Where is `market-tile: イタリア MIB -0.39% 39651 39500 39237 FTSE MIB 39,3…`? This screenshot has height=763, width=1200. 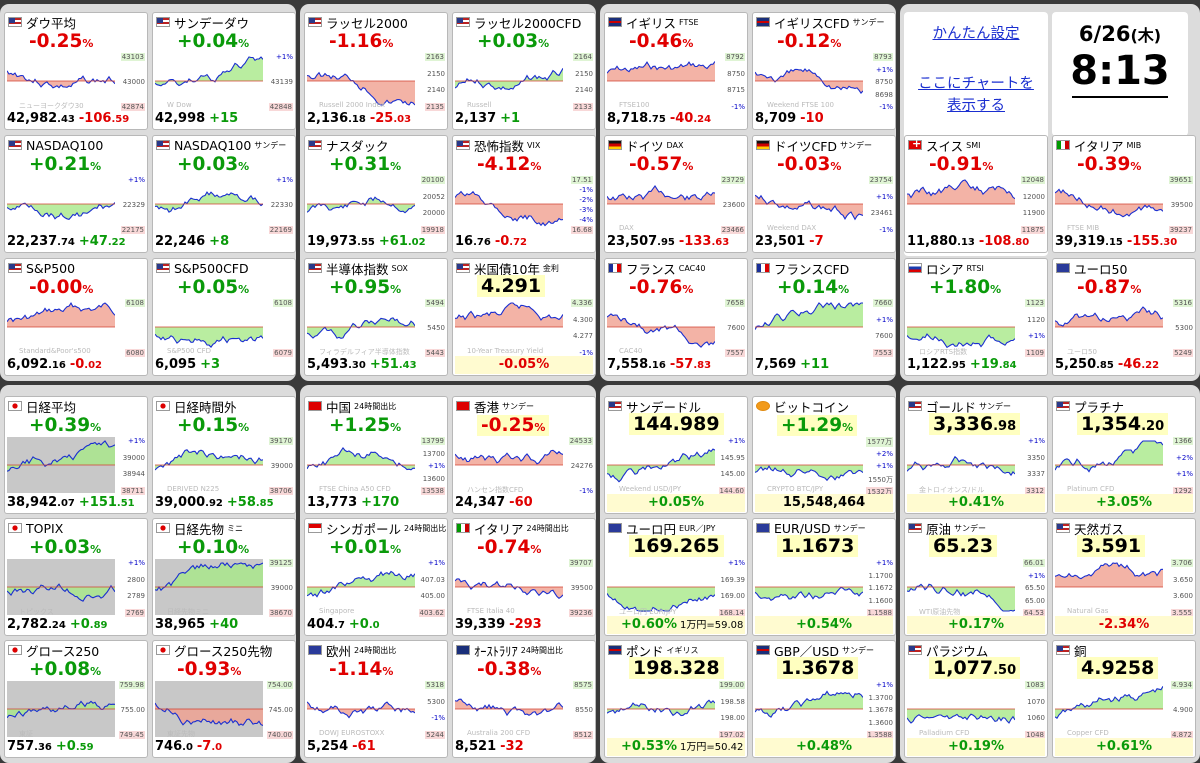 market-tile: イタリア MIB -0.39% 39651 39500 39237 FTSE MIB 39,3… is located at coordinates (1124, 194).